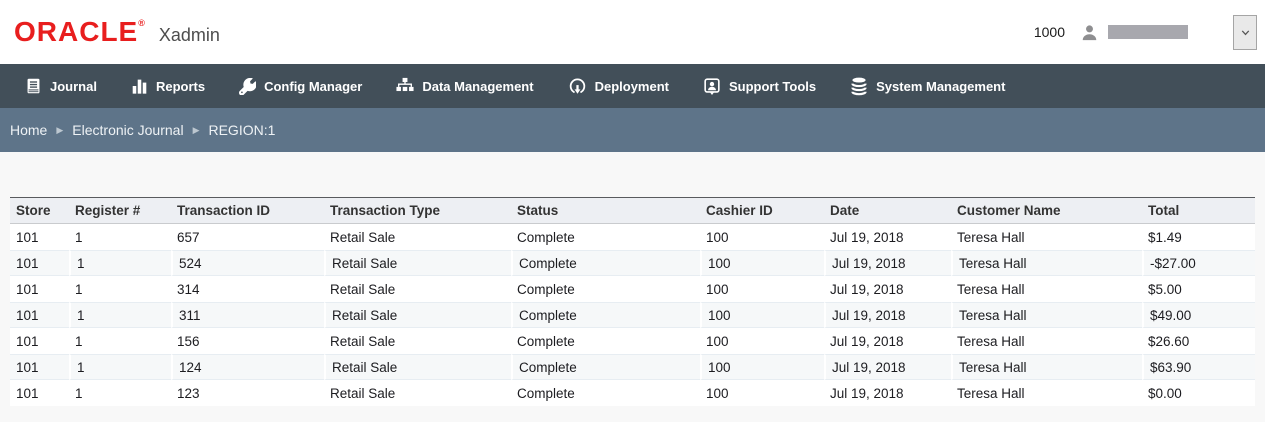 The width and height of the screenshot is (1265, 422). I want to click on table-cell: $5.00, so click(1198, 289).